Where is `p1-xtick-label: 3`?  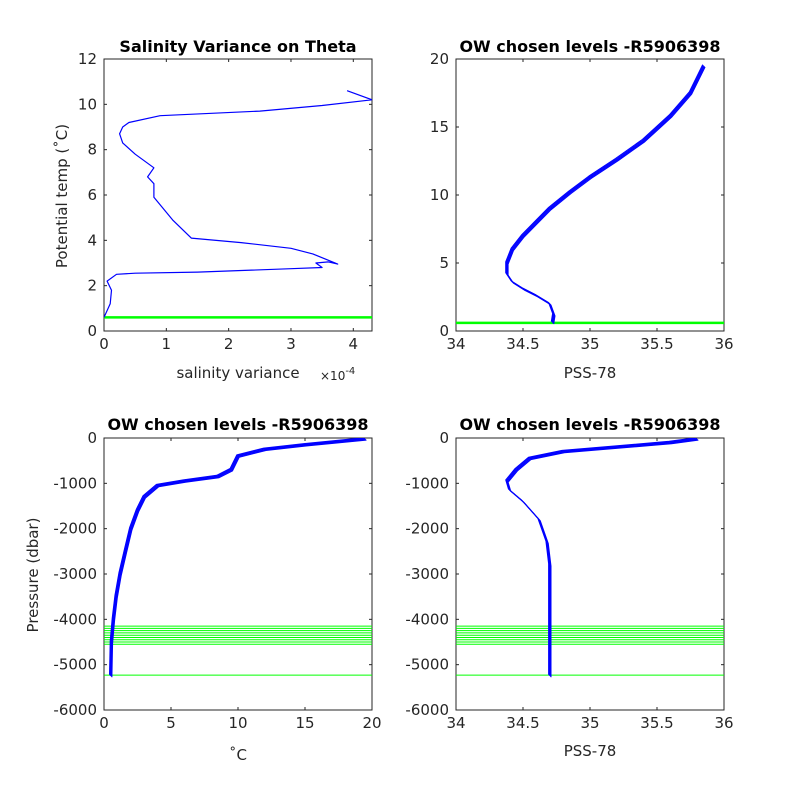
p1-xtick-label: 3 is located at coordinates (291, 344).